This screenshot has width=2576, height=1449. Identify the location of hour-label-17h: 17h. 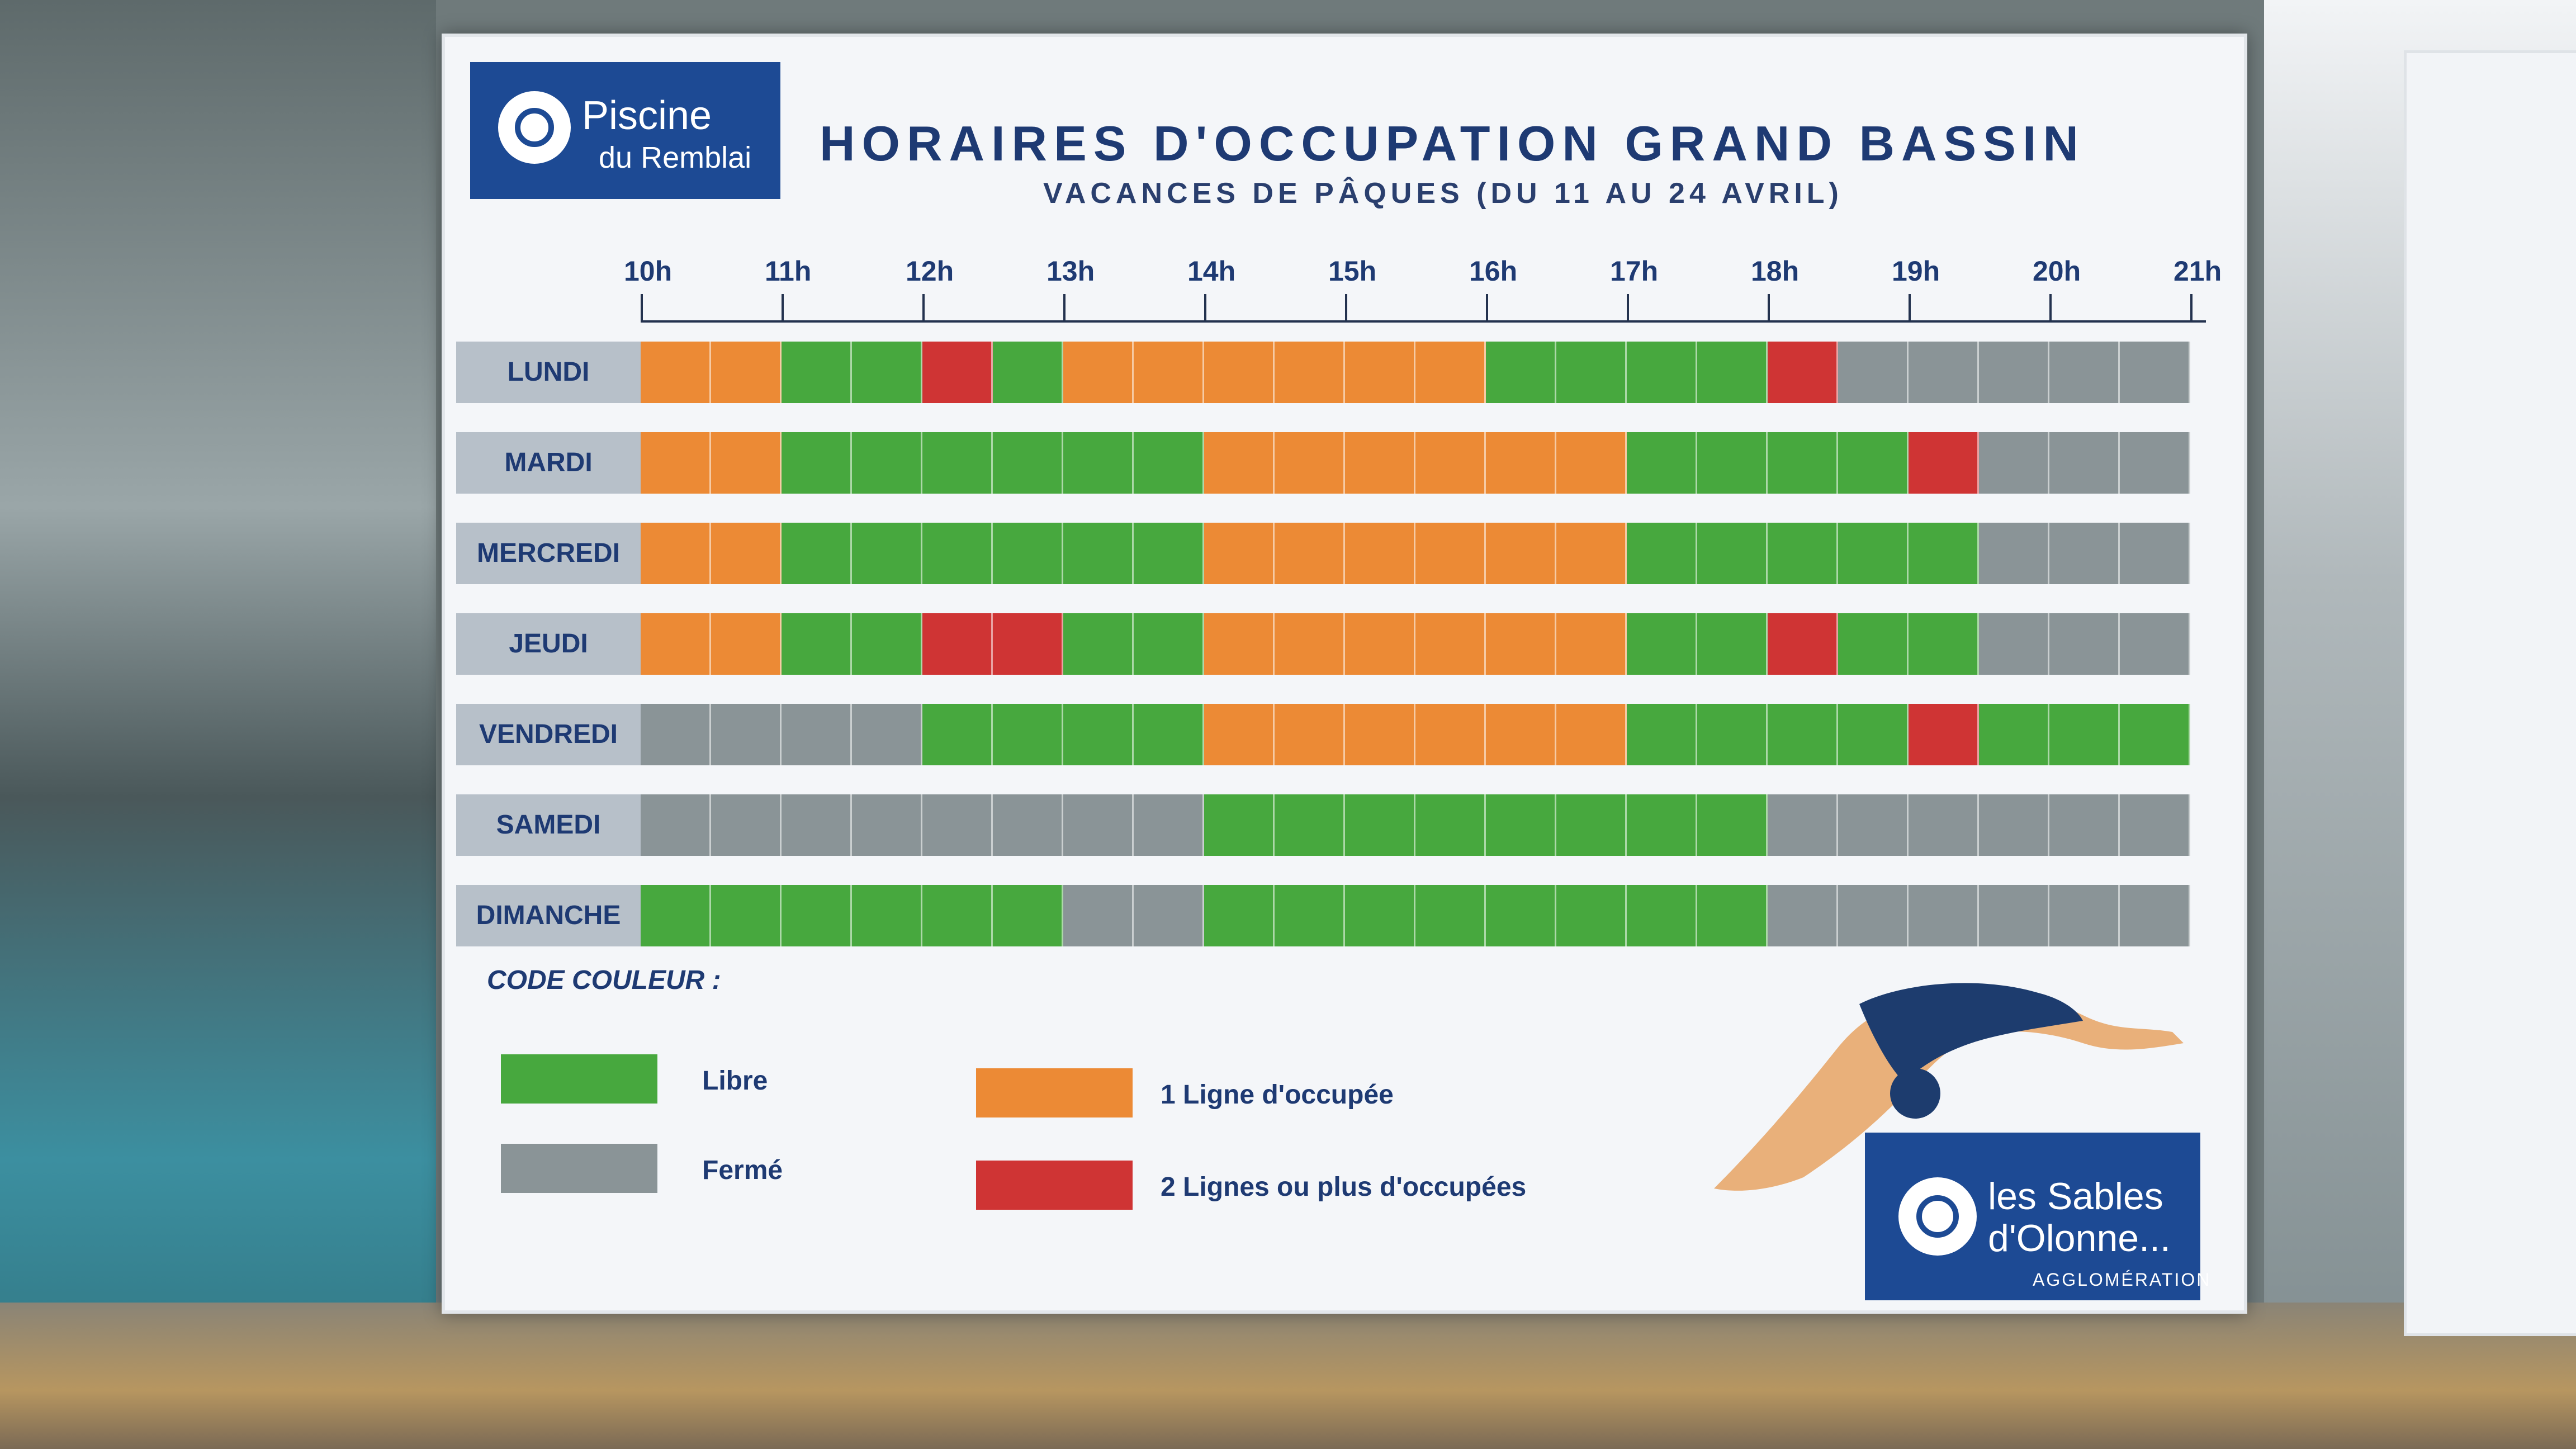
(1635, 271).